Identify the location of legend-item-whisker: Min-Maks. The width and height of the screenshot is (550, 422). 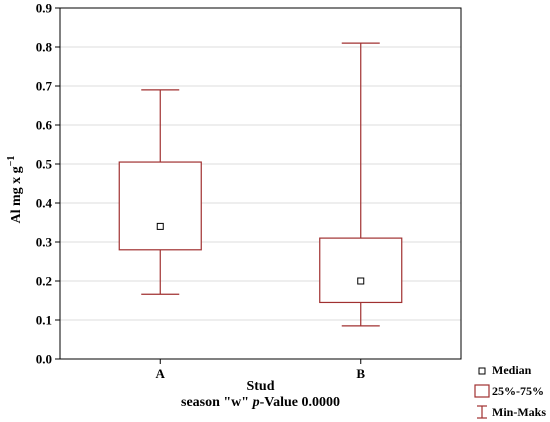
(511, 412).